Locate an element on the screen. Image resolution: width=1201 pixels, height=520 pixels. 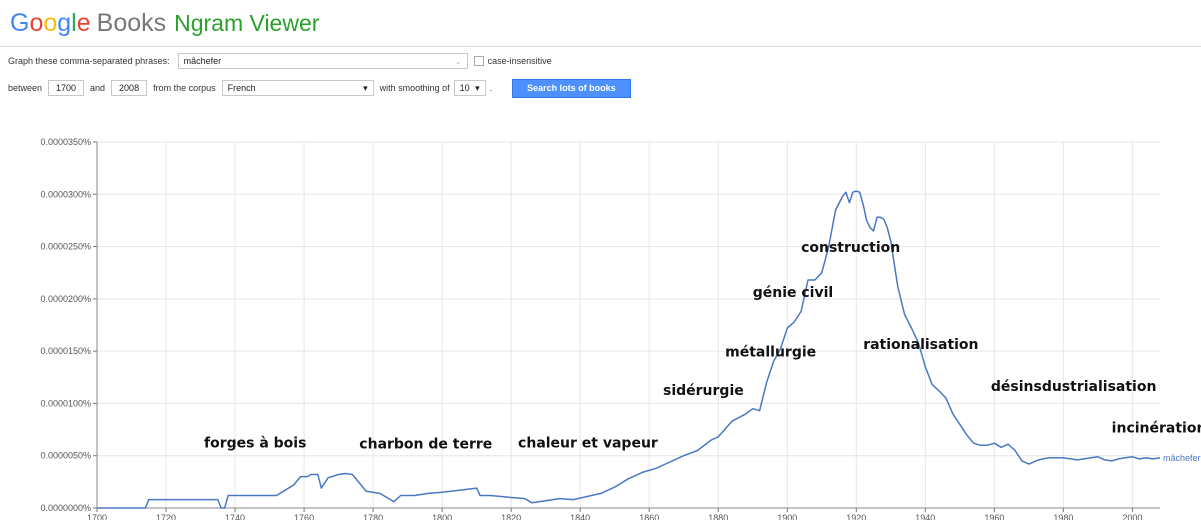
annotation-label: sidérurgie is located at coordinates (703, 391).